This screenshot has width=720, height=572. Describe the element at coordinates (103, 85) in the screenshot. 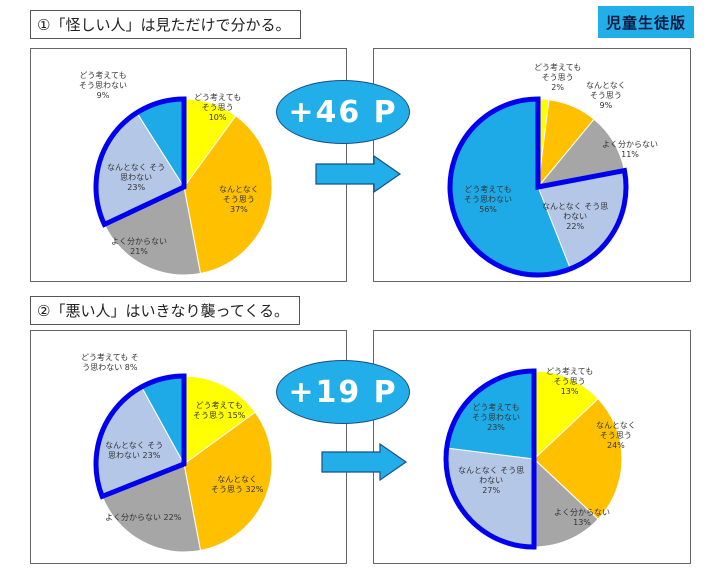

I see `label-strongly-no: どう考えても そう思わない 9%` at that location.